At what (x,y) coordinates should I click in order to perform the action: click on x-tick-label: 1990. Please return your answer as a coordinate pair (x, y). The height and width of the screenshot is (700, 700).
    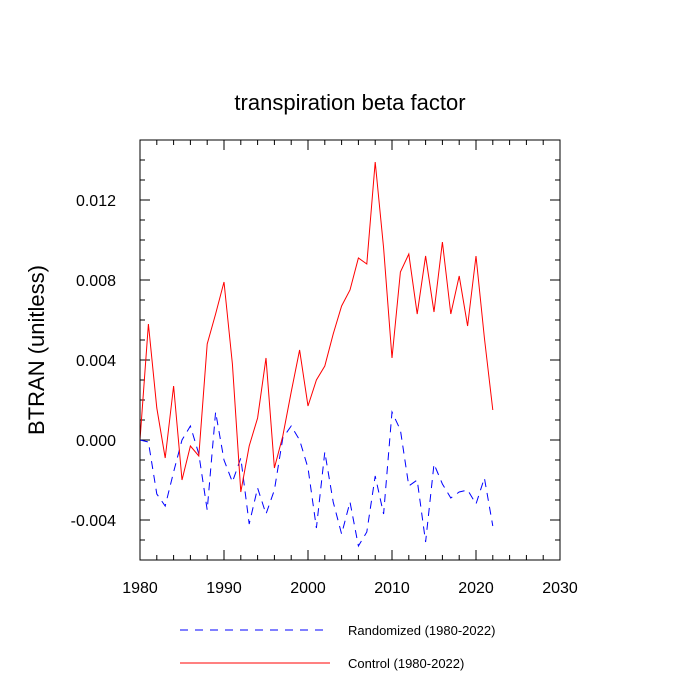
    Looking at the image, I should click on (224, 588).